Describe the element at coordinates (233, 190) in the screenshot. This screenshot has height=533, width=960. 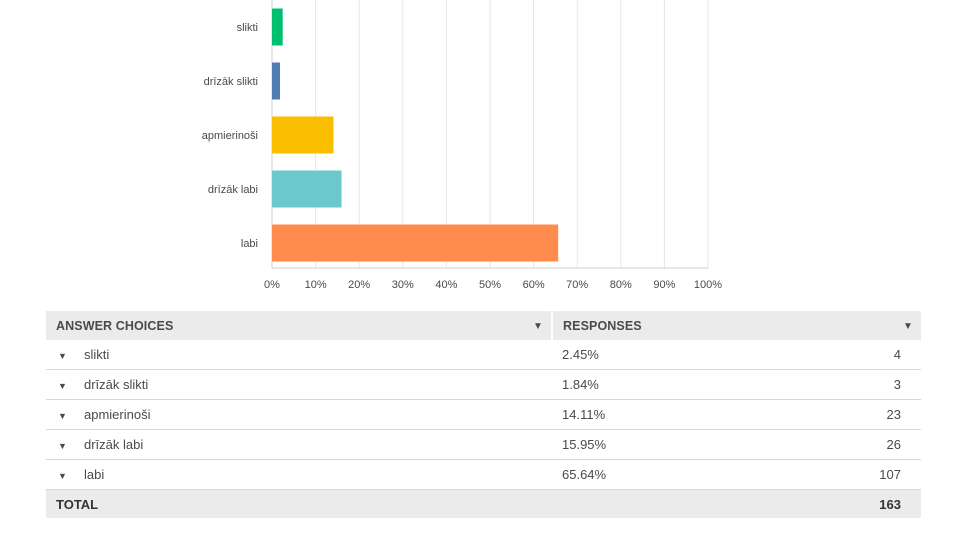
I see `category-label: drīzāk labi` at that location.